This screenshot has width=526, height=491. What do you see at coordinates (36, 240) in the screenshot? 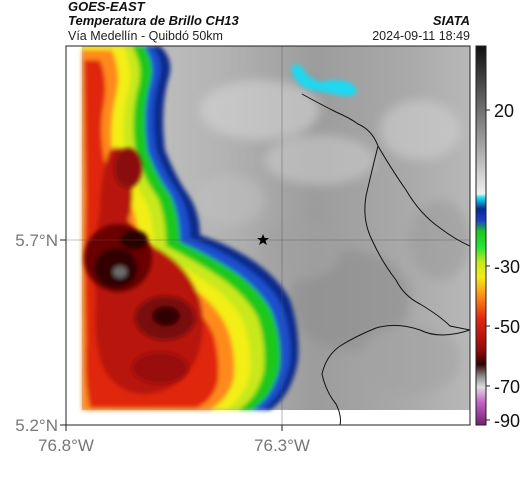
I see `lat-label-5.7: 5.7°N` at bounding box center [36, 240].